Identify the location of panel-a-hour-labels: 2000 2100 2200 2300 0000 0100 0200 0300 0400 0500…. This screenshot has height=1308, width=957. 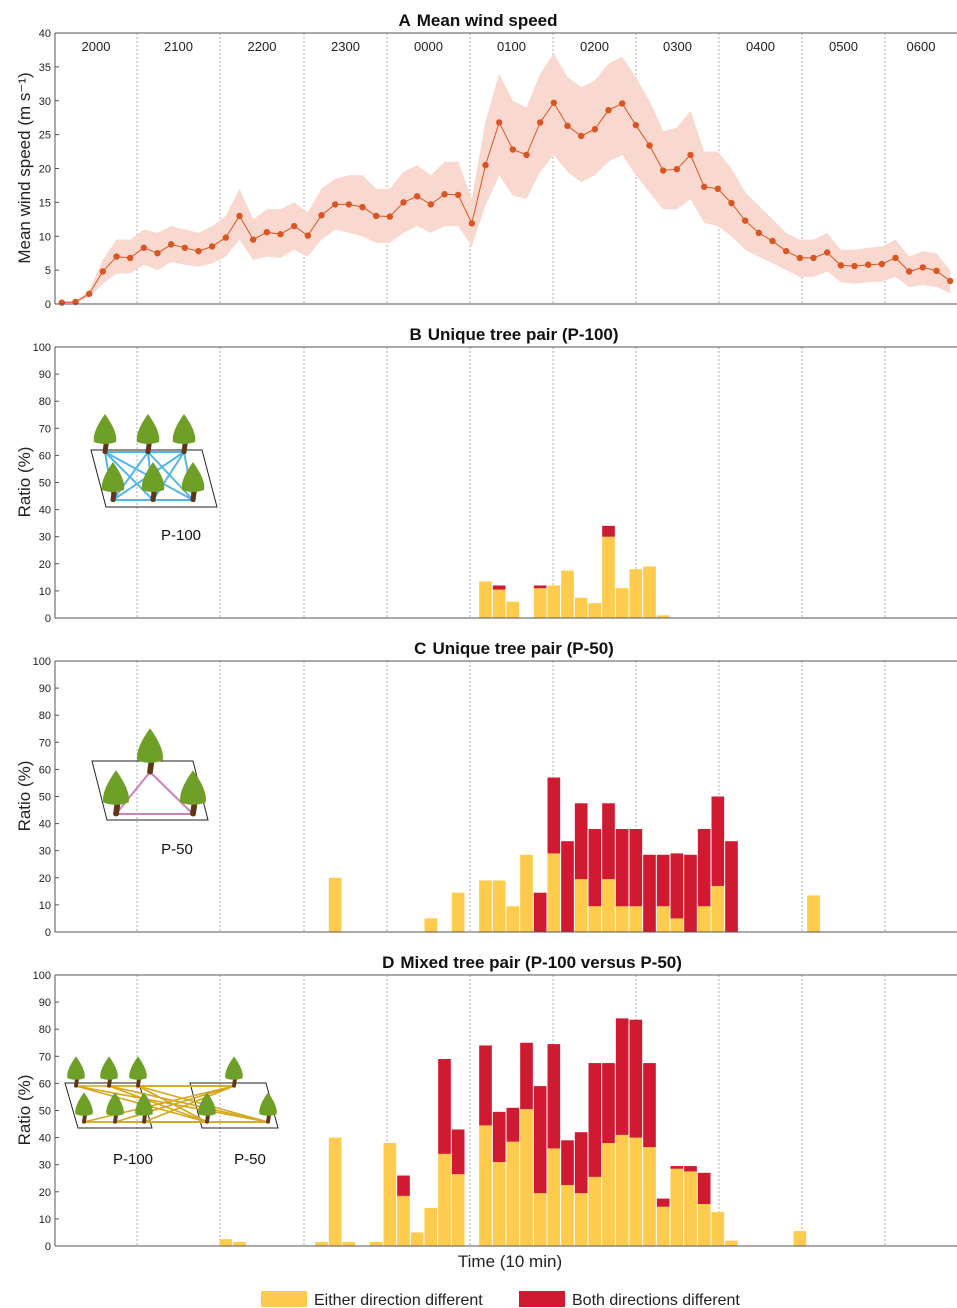
(509, 46).